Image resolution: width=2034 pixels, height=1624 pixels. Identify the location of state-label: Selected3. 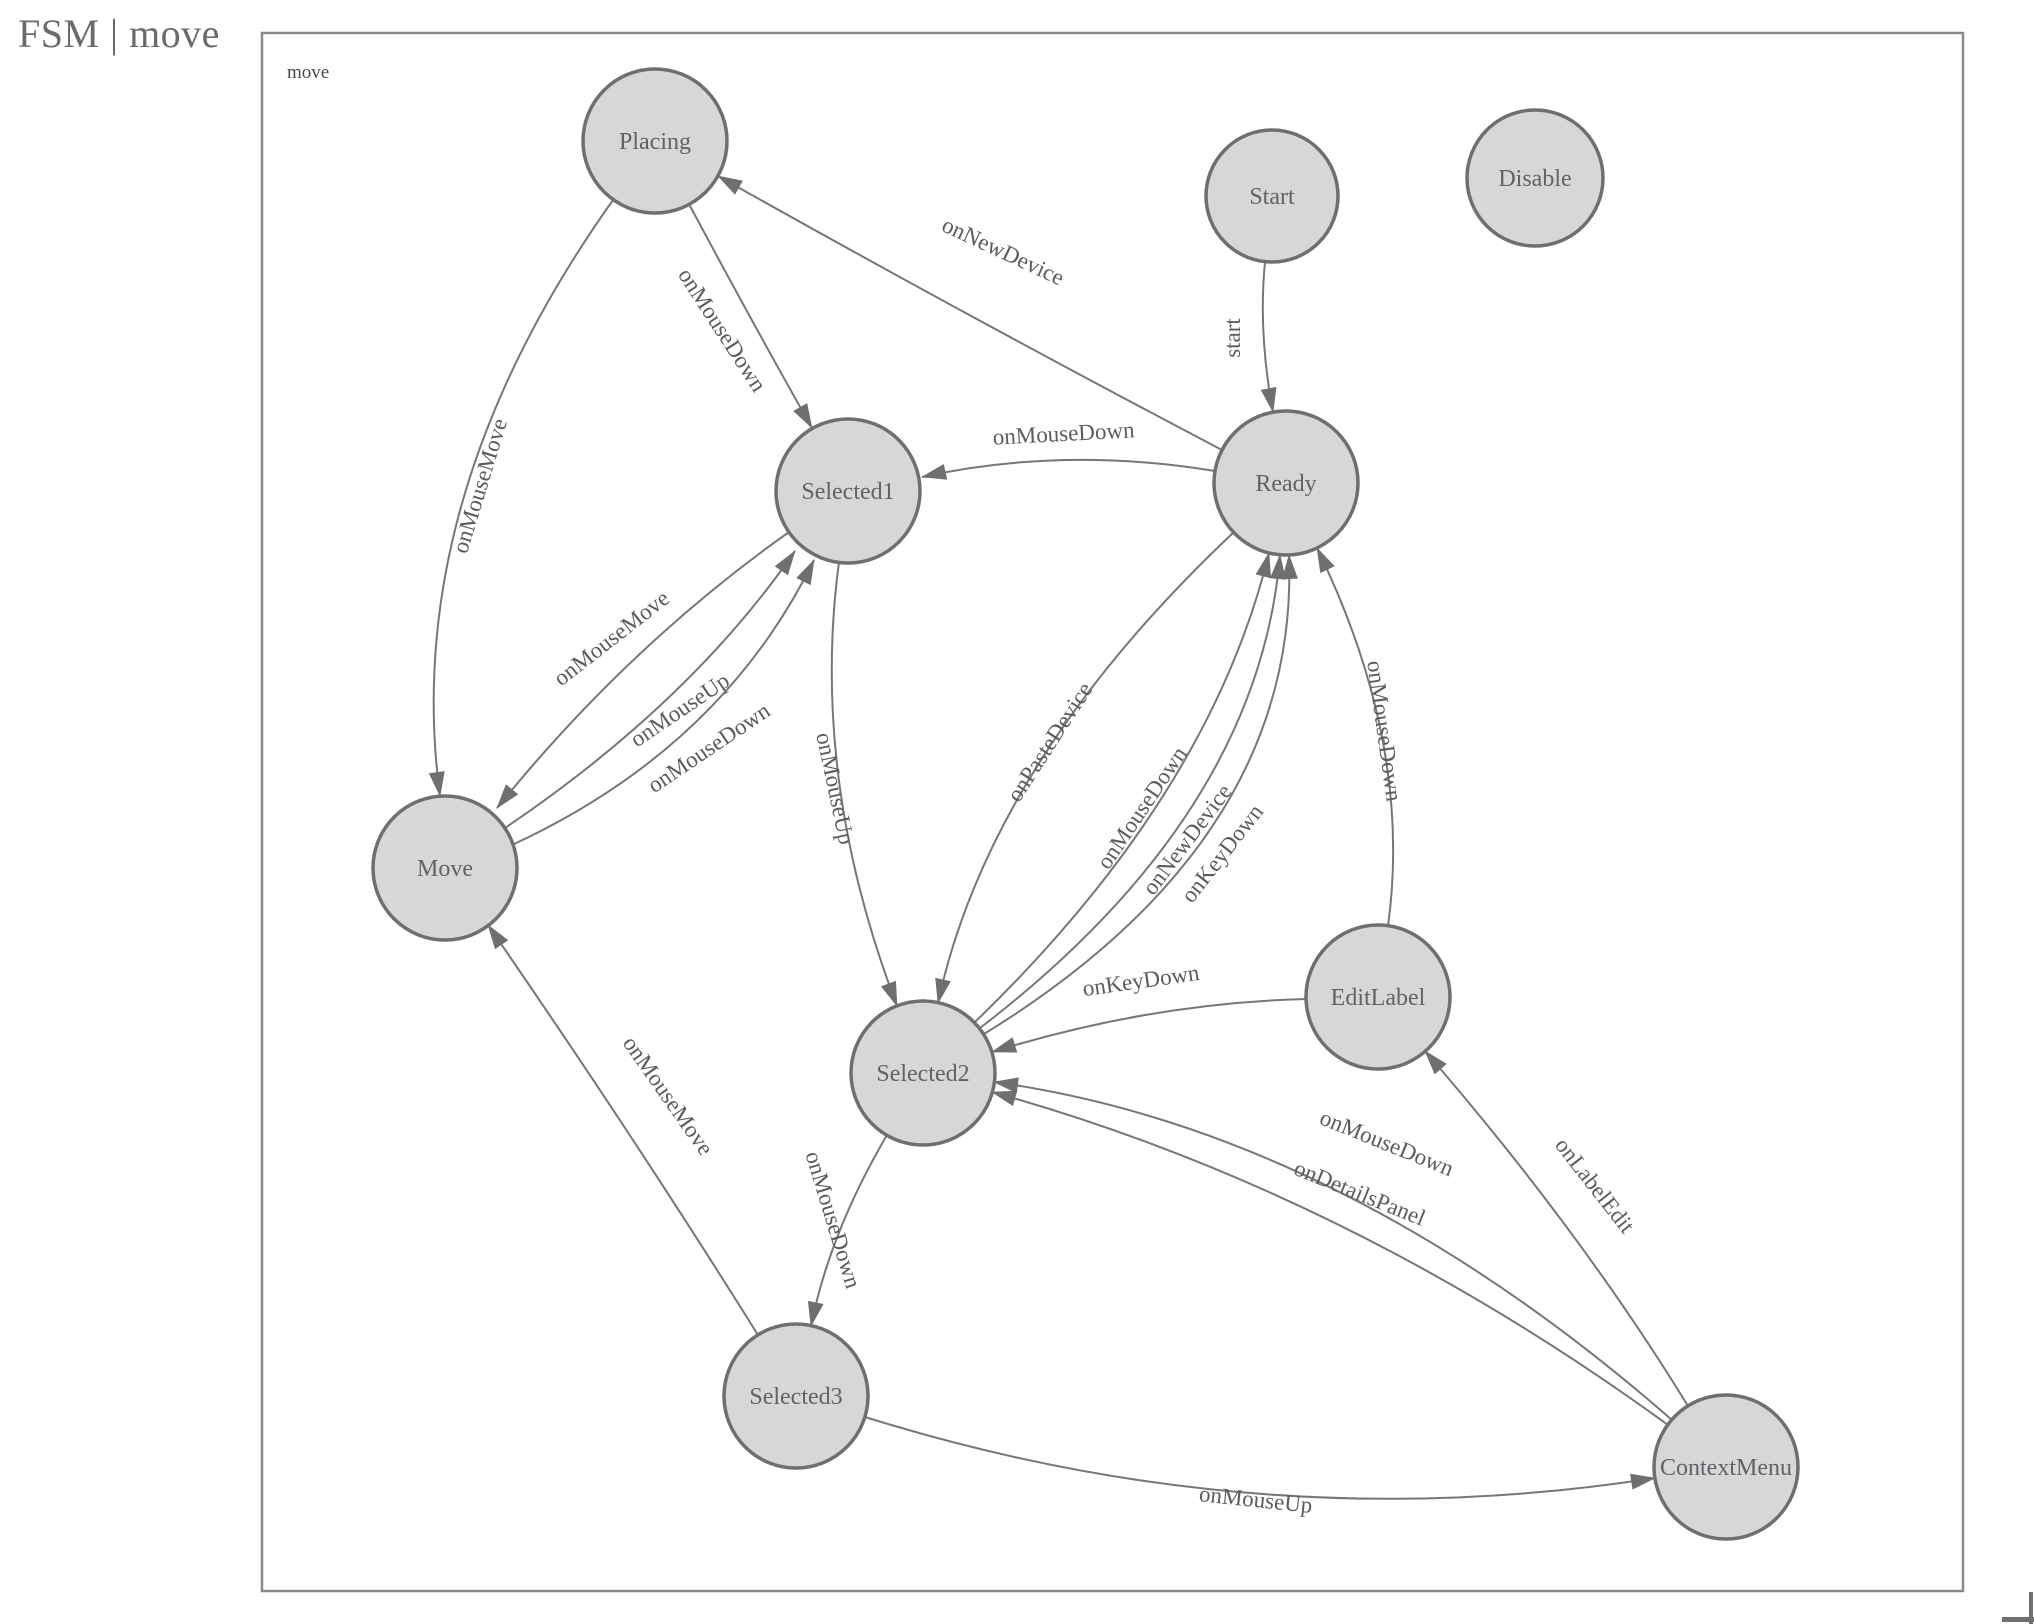
(795, 1397).